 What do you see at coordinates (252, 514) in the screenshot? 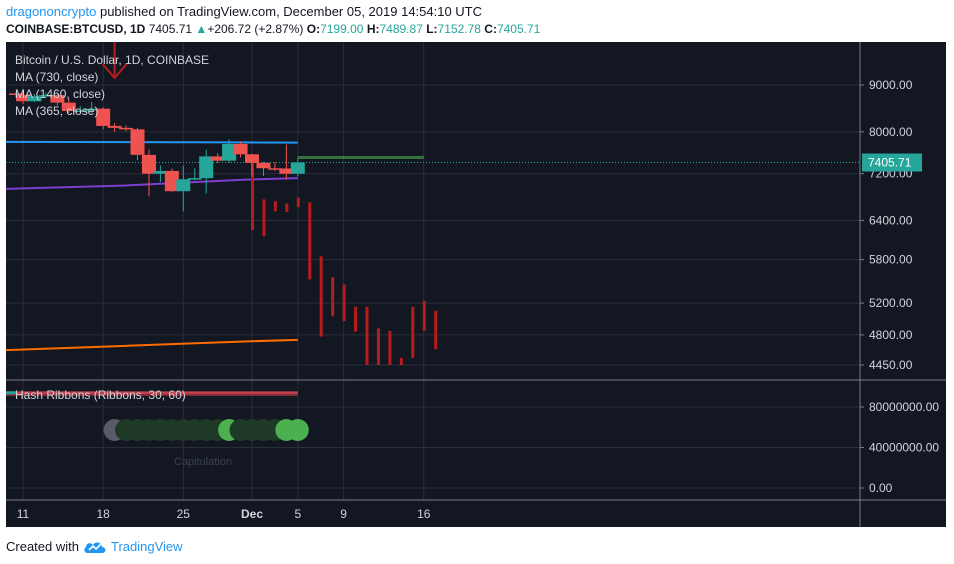
I see `x-tick-label: Dec` at bounding box center [252, 514].